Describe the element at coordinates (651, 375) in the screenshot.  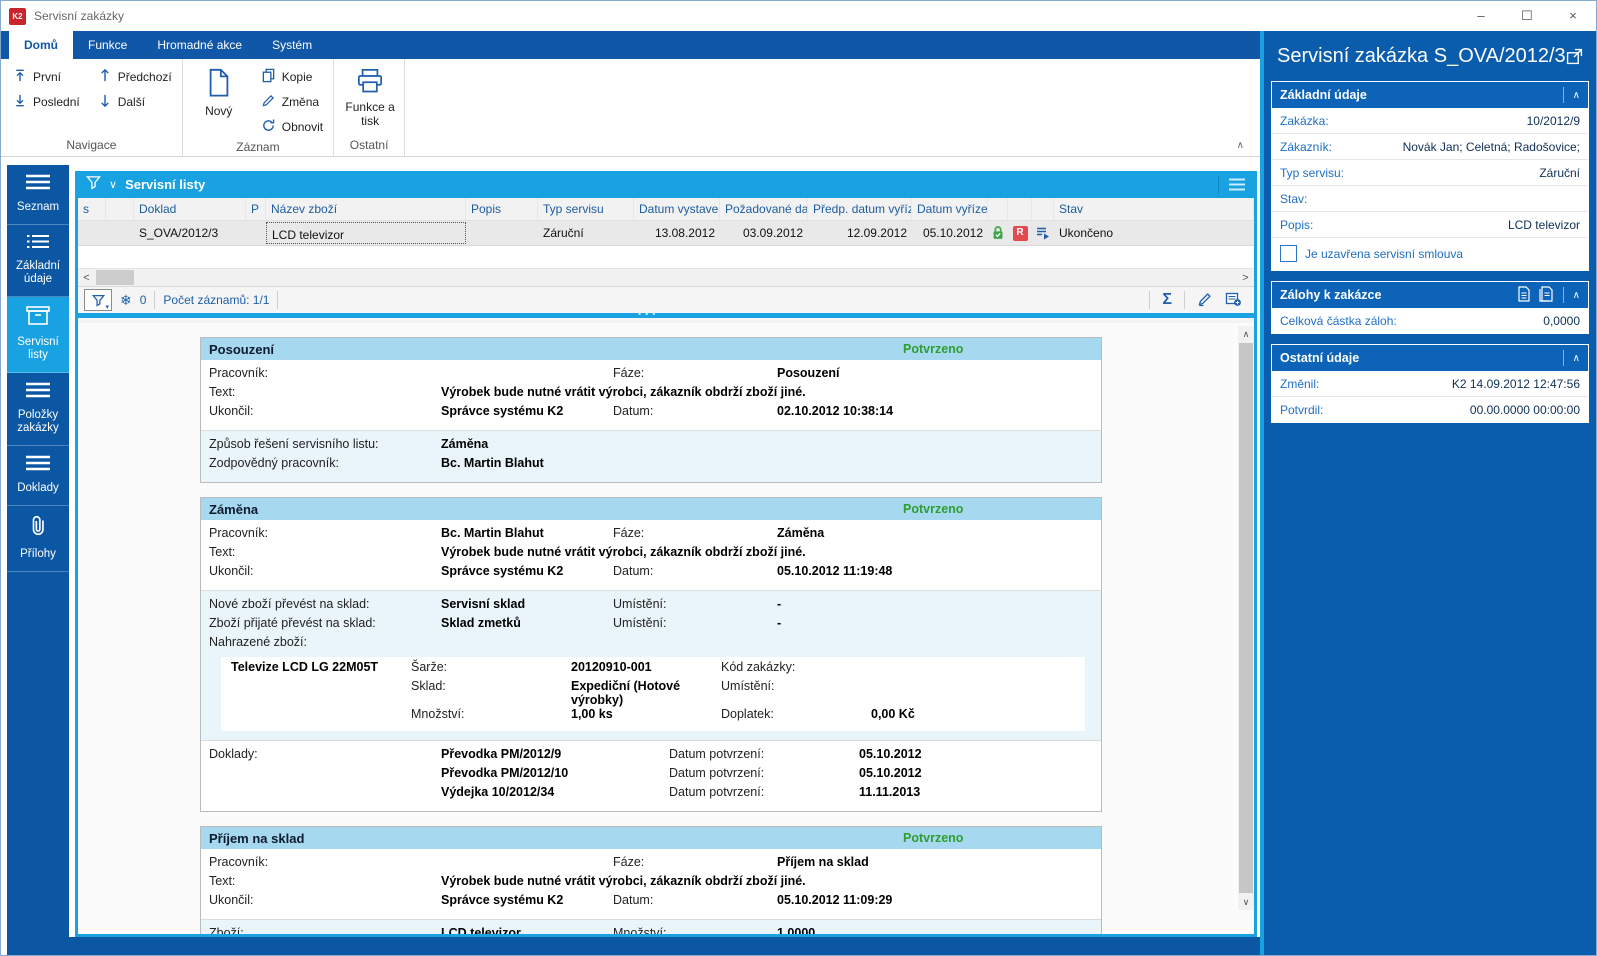
I see `detail-row: Pracovník: Fáze: Posouzení` at that location.